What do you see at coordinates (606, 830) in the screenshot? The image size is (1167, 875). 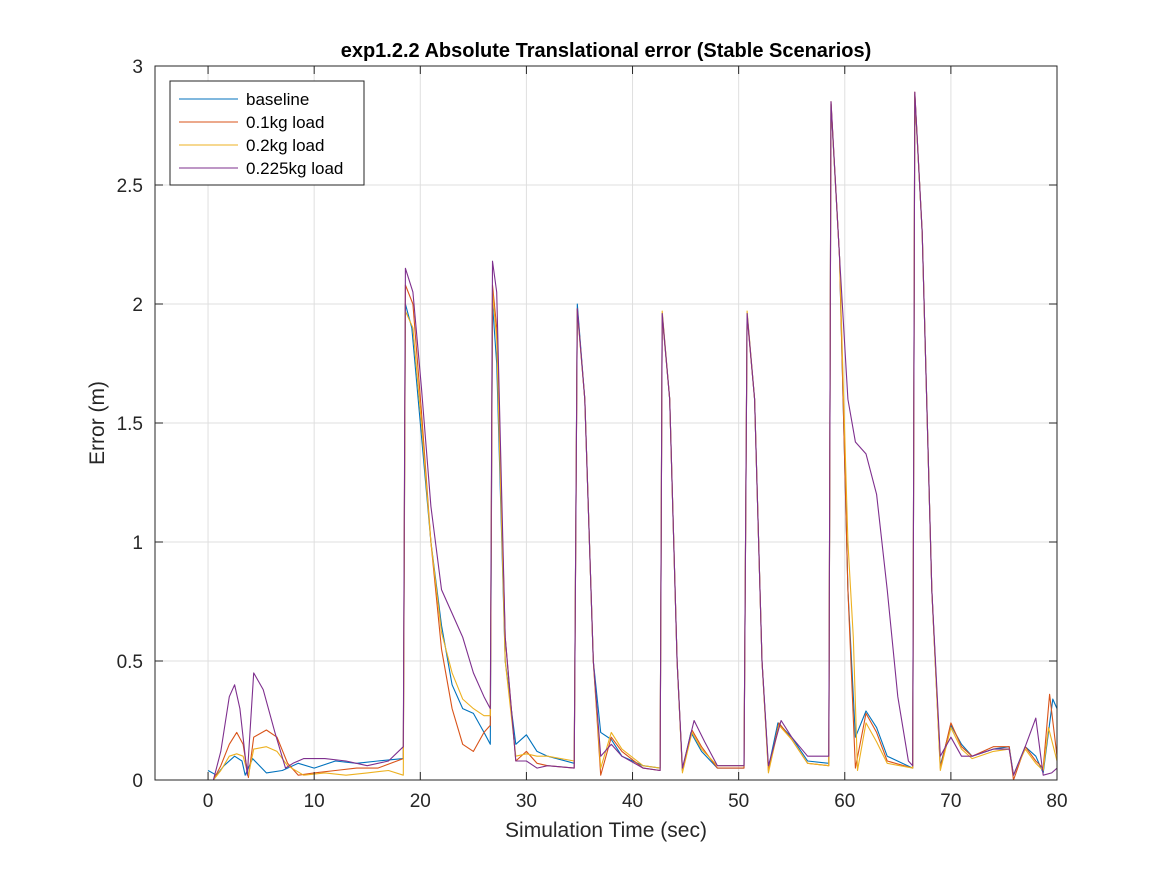 I see `x-axis-label: Simulation Time (sec)` at bounding box center [606, 830].